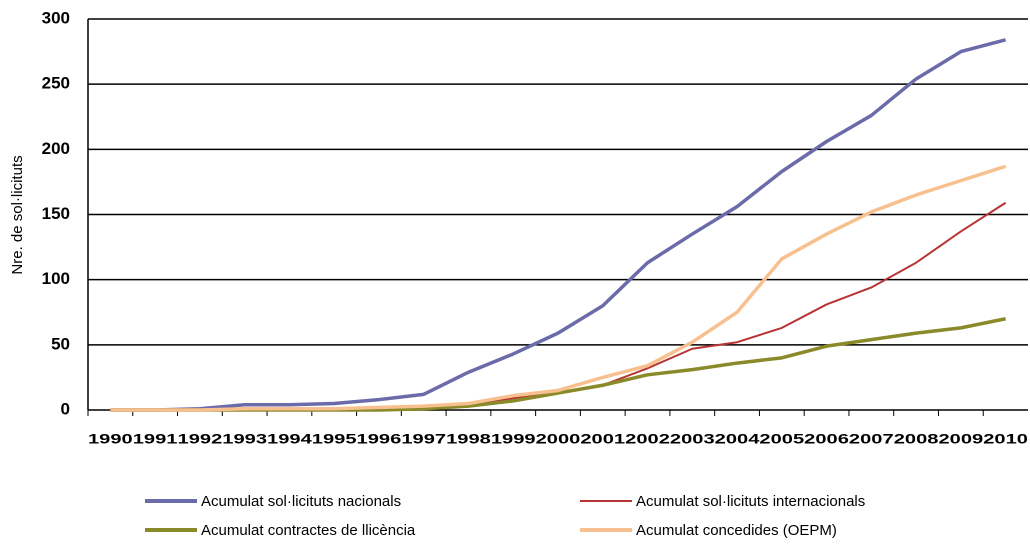 The height and width of the screenshot is (549, 1030). What do you see at coordinates (750, 501) in the screenshot?
I see `legend-label: Acumulat sol·licituts internacionals` at bounding box center [750, 501].